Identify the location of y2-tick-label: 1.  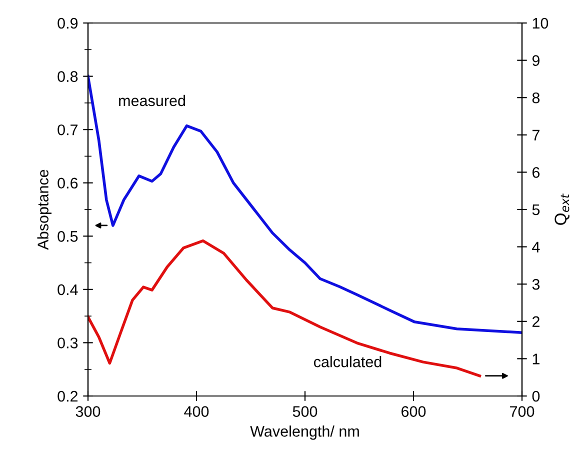
(536, 359).